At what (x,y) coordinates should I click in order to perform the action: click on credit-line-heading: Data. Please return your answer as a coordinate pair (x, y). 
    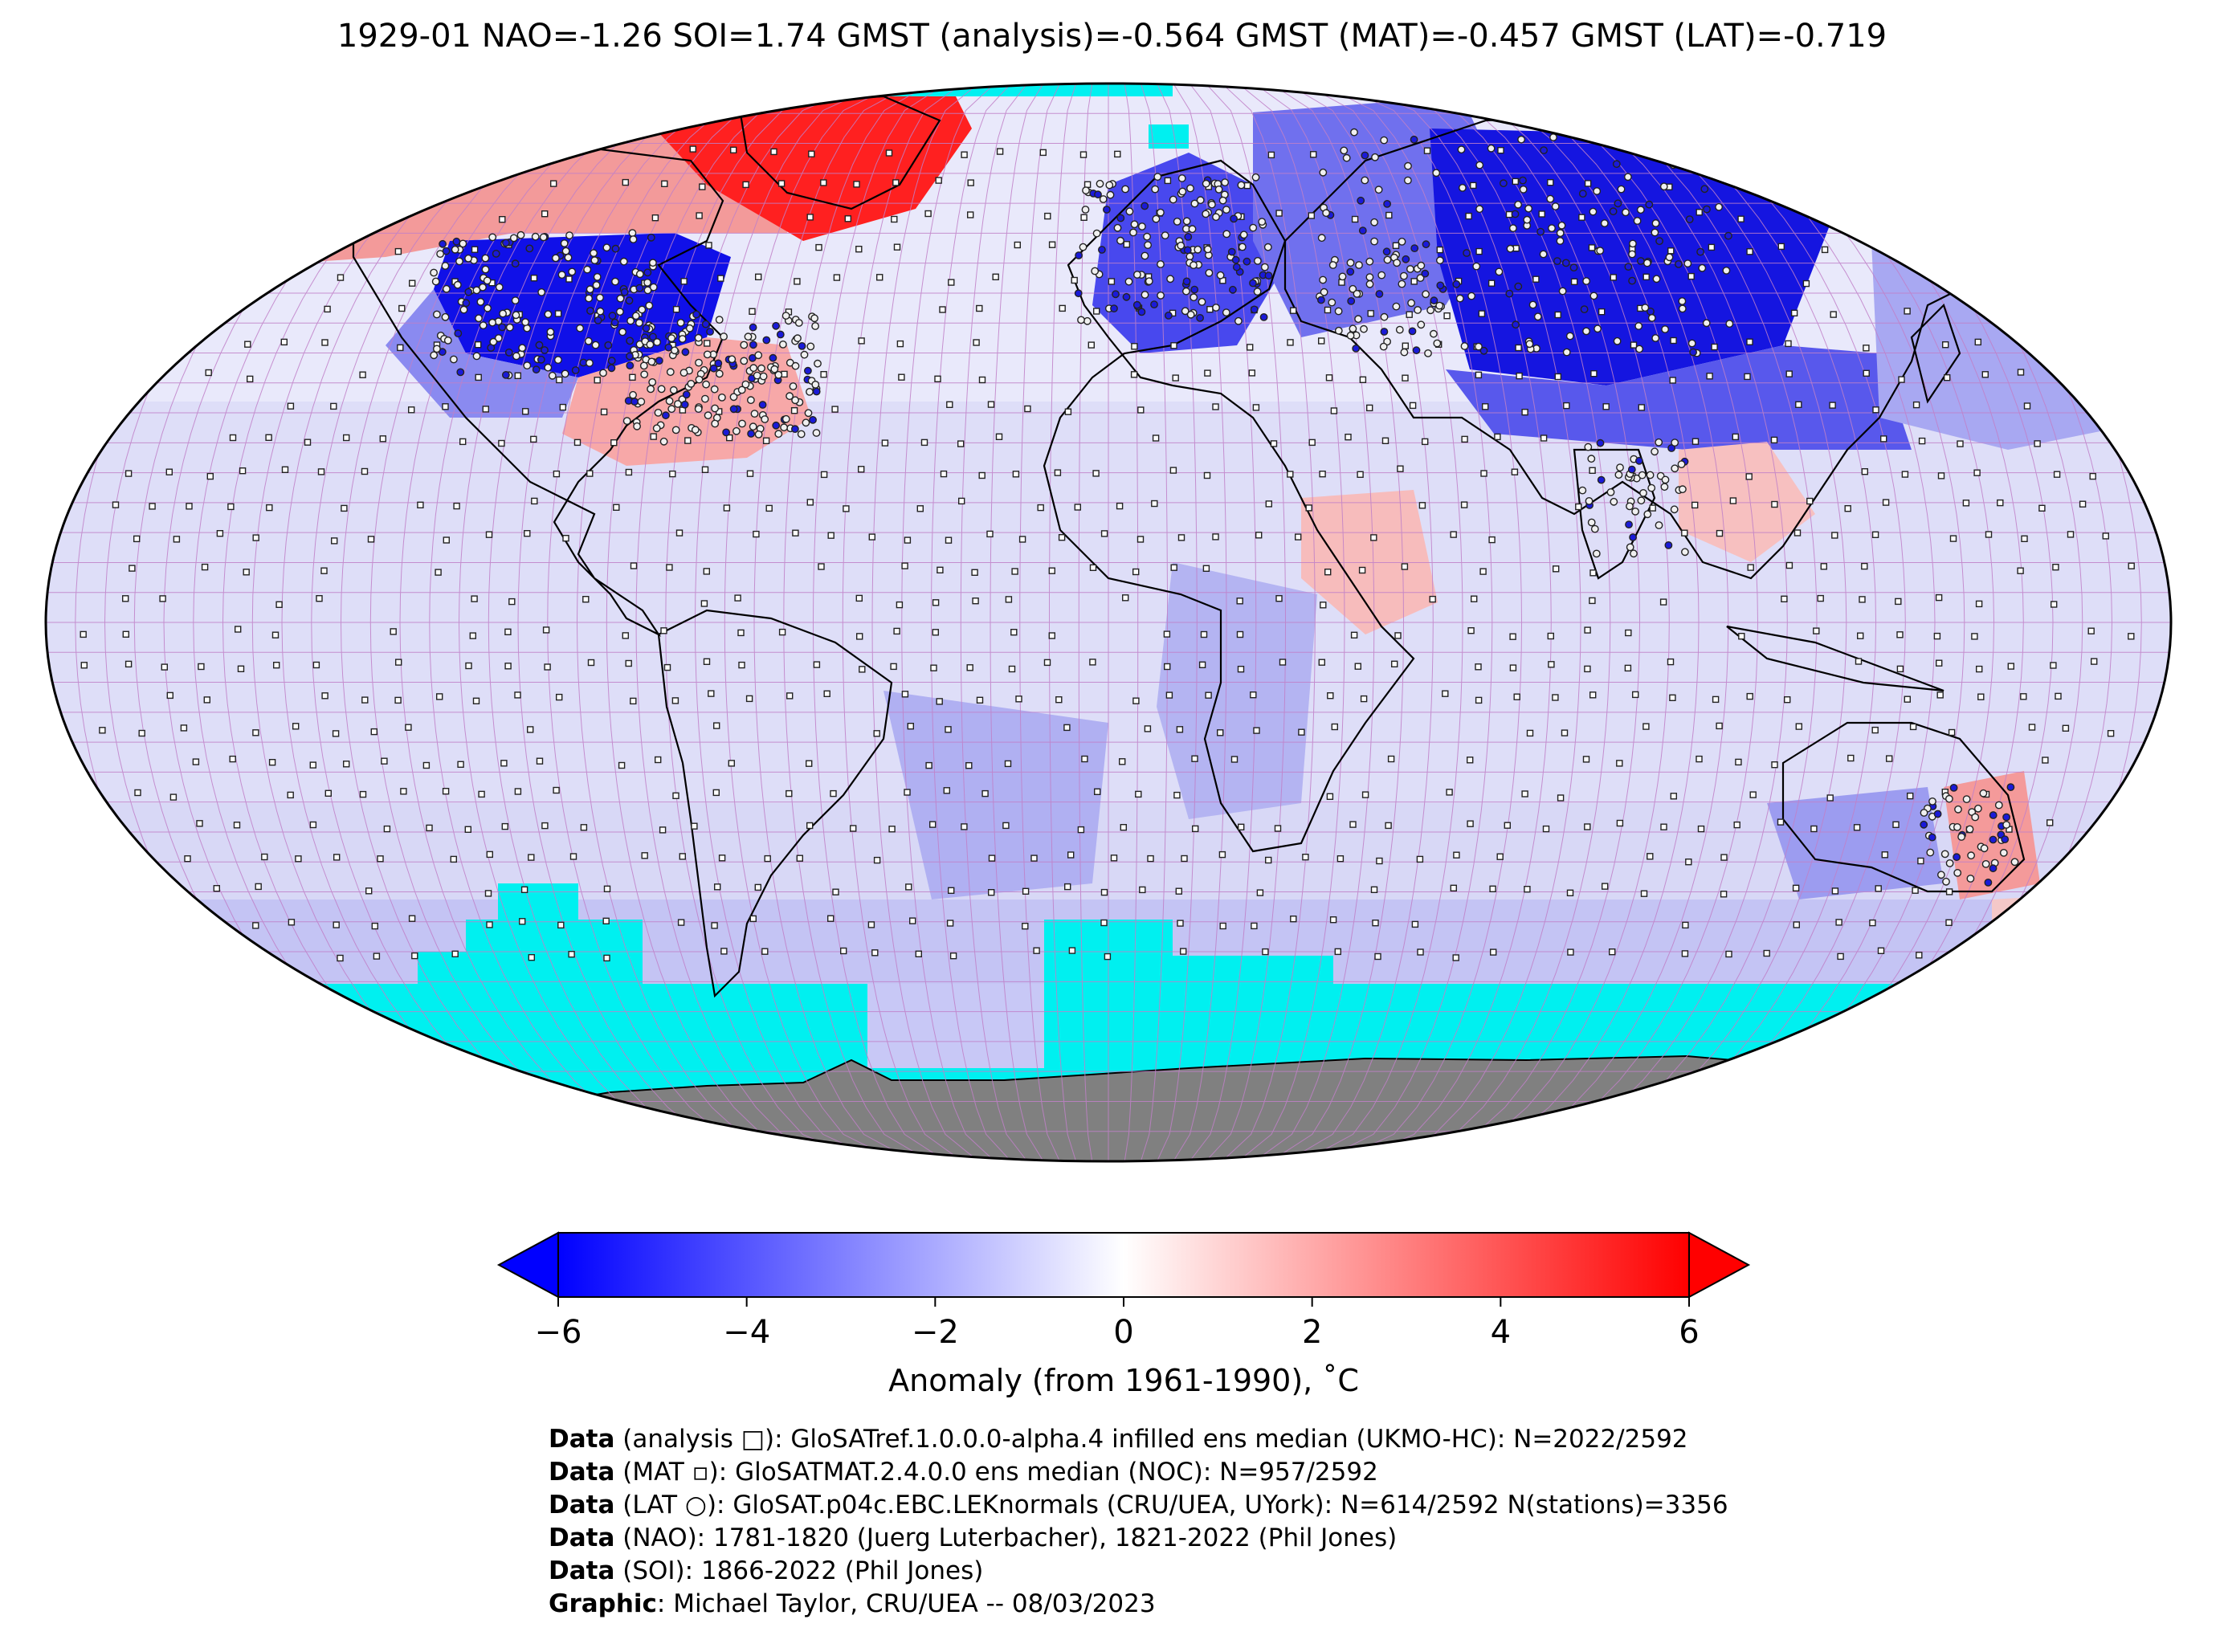
    Looking at the image, I should click on (582, 1538).